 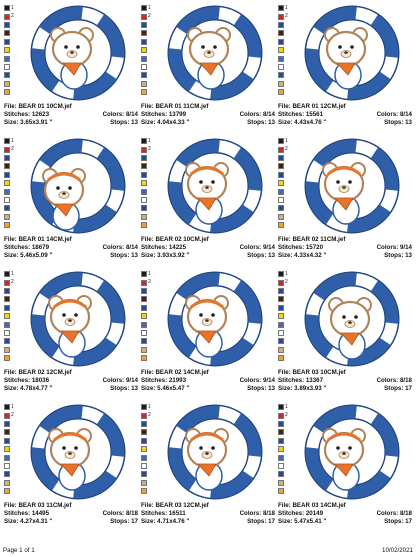 I want to click on page-footer: Page 1 of 1 10/02/2021, so click(x=208, y=550).